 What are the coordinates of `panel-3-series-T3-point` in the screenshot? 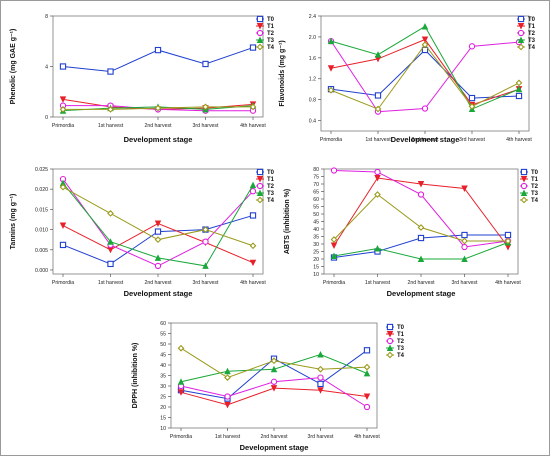 It's located at (464, 259).